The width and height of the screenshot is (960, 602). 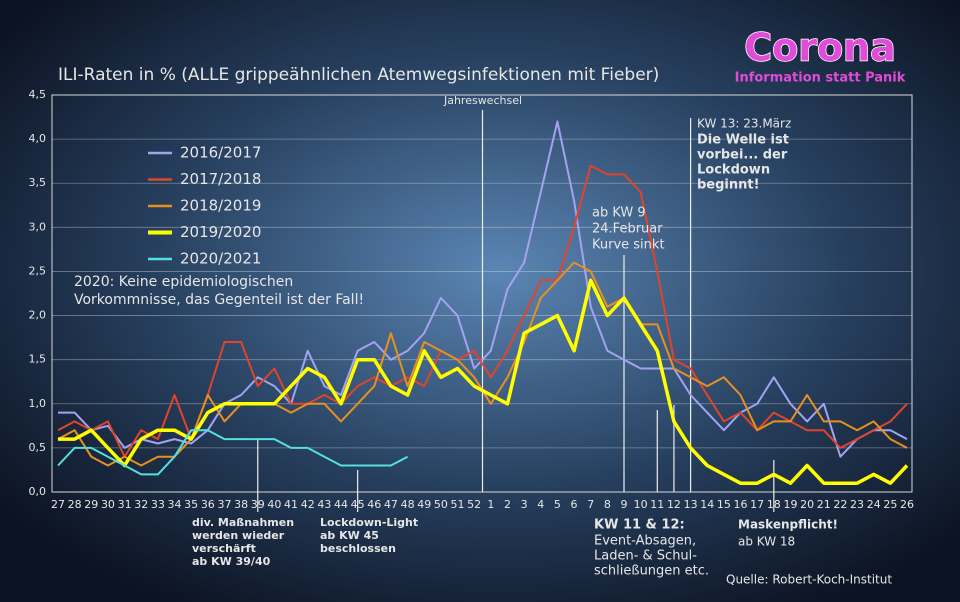 I want to click on logo-title: Corona, so click(x=820, y=48).